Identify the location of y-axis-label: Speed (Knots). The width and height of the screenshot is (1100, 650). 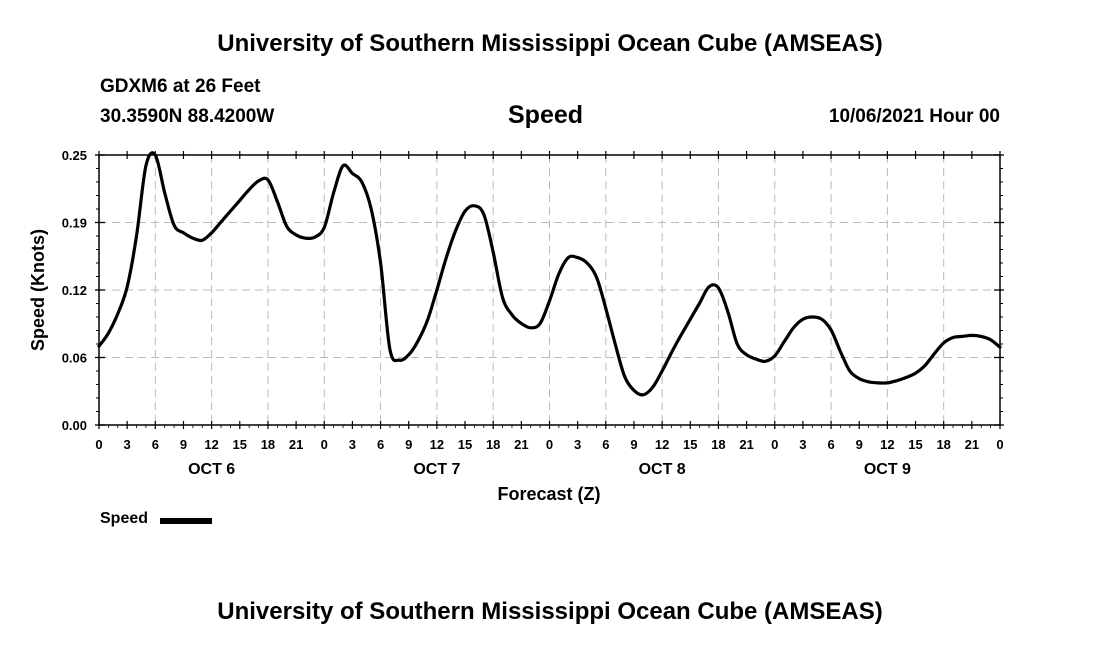
(38, 290).